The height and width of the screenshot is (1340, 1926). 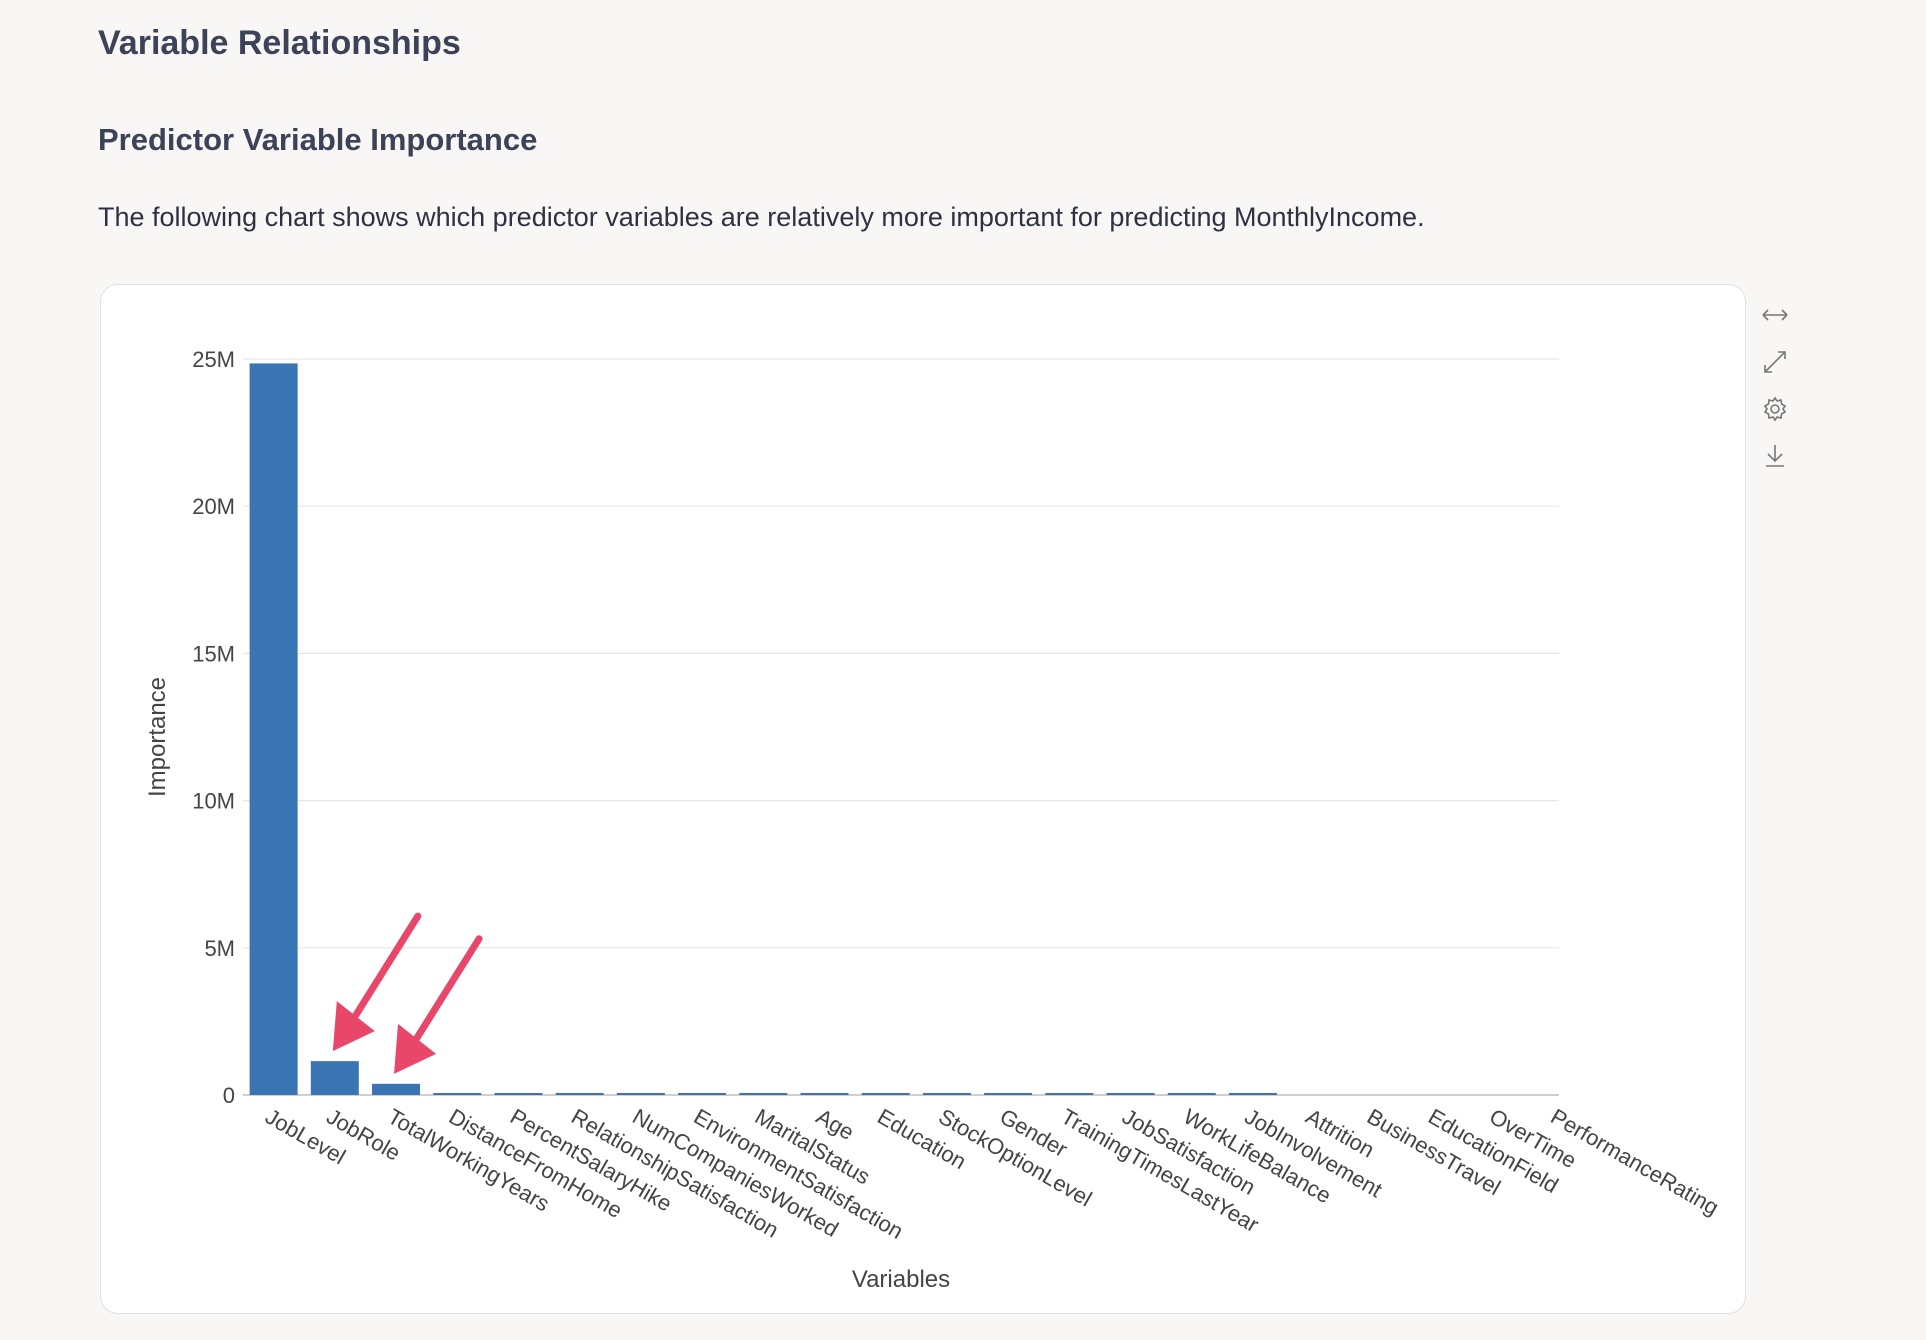 What do you see at coordinates (579, 1094) in the screenshot?
I see `bar-RelationshipSatisfaction` at bounding box center [579, 1094].